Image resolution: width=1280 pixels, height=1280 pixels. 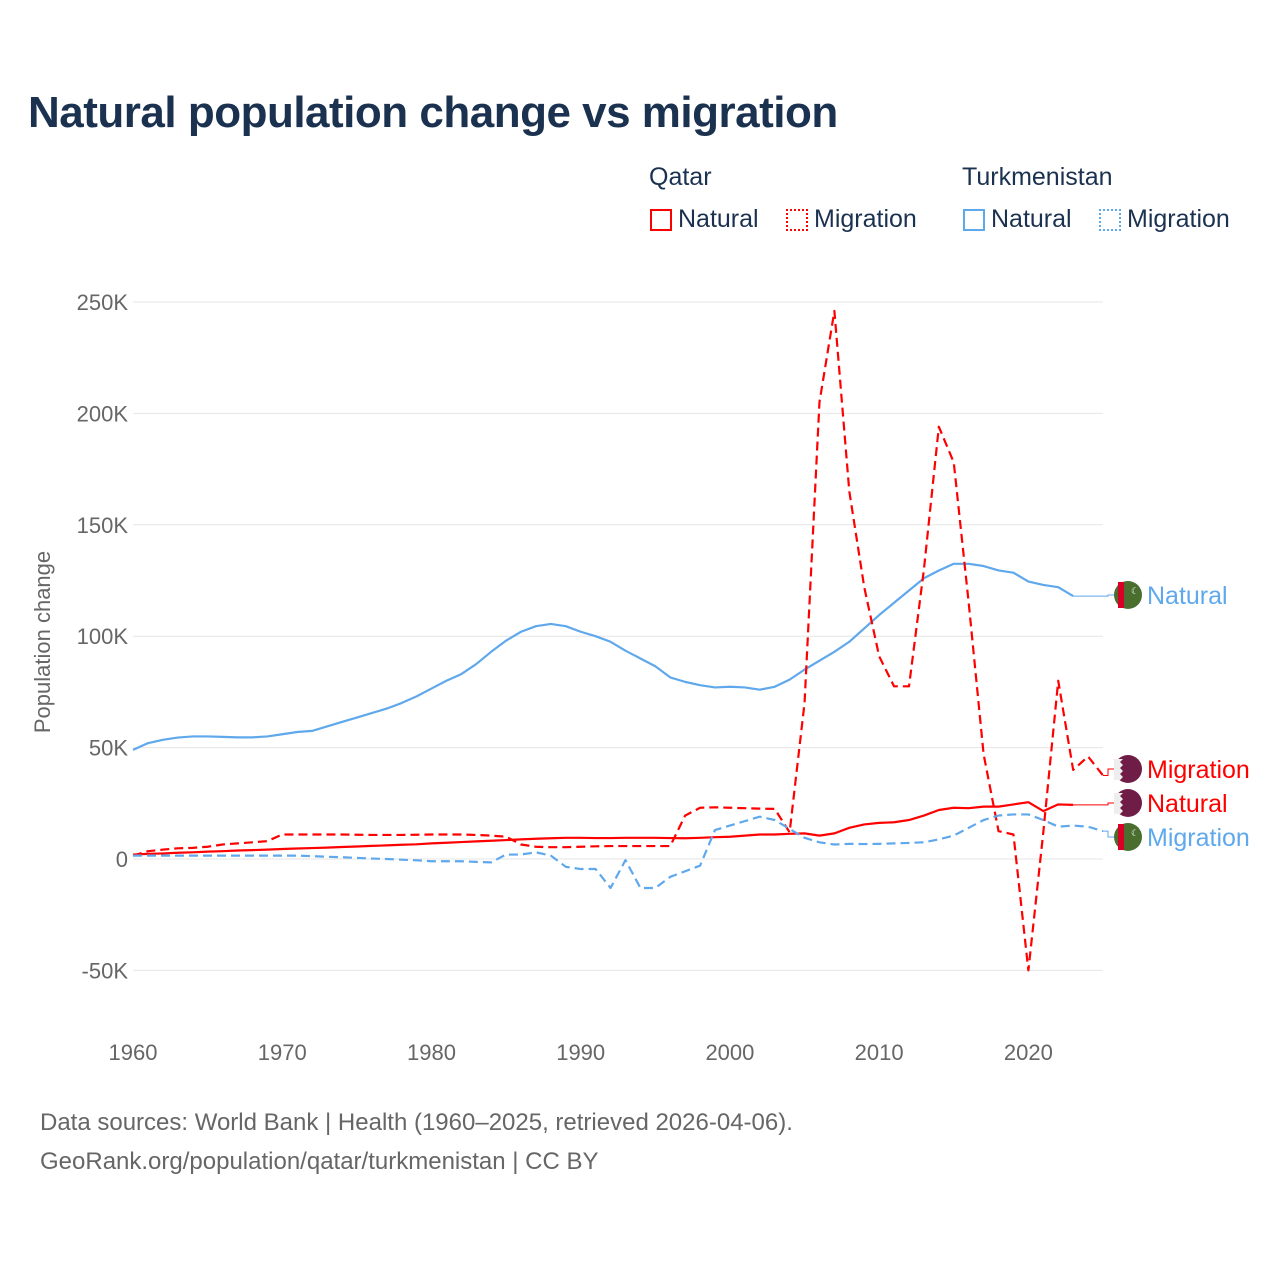 What do you see at coordinates (108, 748) in the screenshot?
I see `y-tick-label: 50K` at bounding box center [108, 748].